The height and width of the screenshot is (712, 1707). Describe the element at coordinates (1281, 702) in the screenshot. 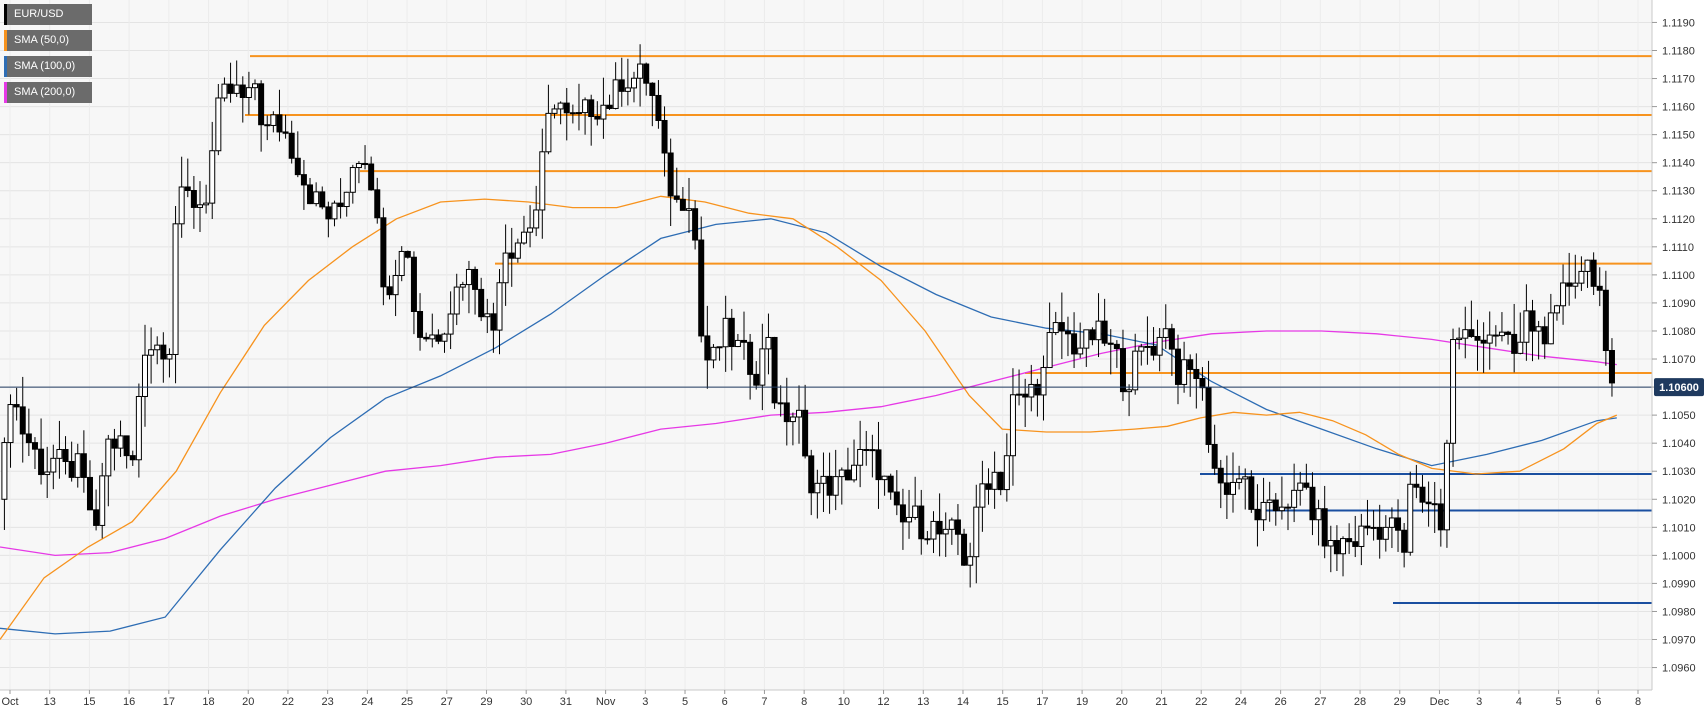

I see `time-tick-label: 26` at that location.